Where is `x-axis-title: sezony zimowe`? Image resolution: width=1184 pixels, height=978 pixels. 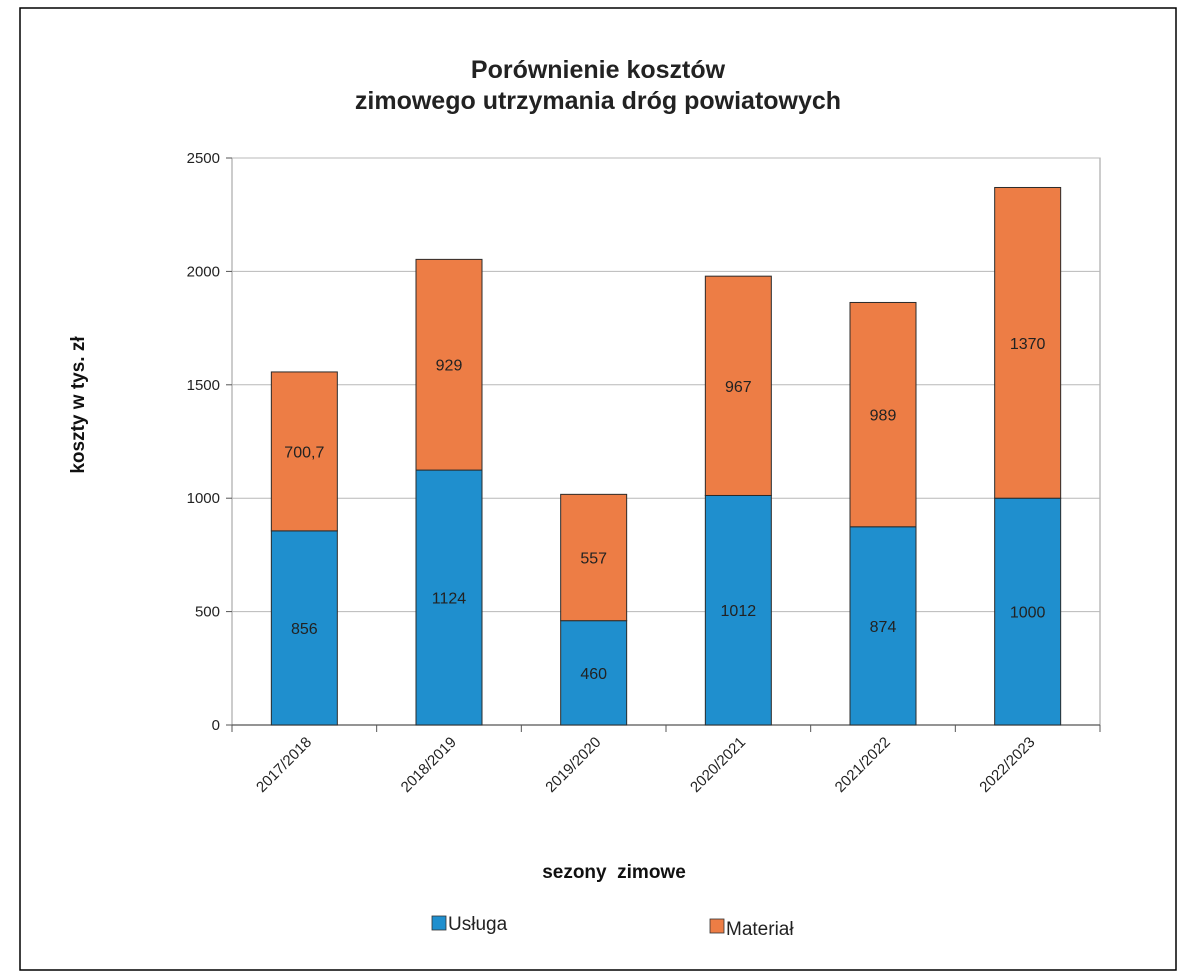
x-axis-title: sezony zimowe is located at coordinates (614, 872).